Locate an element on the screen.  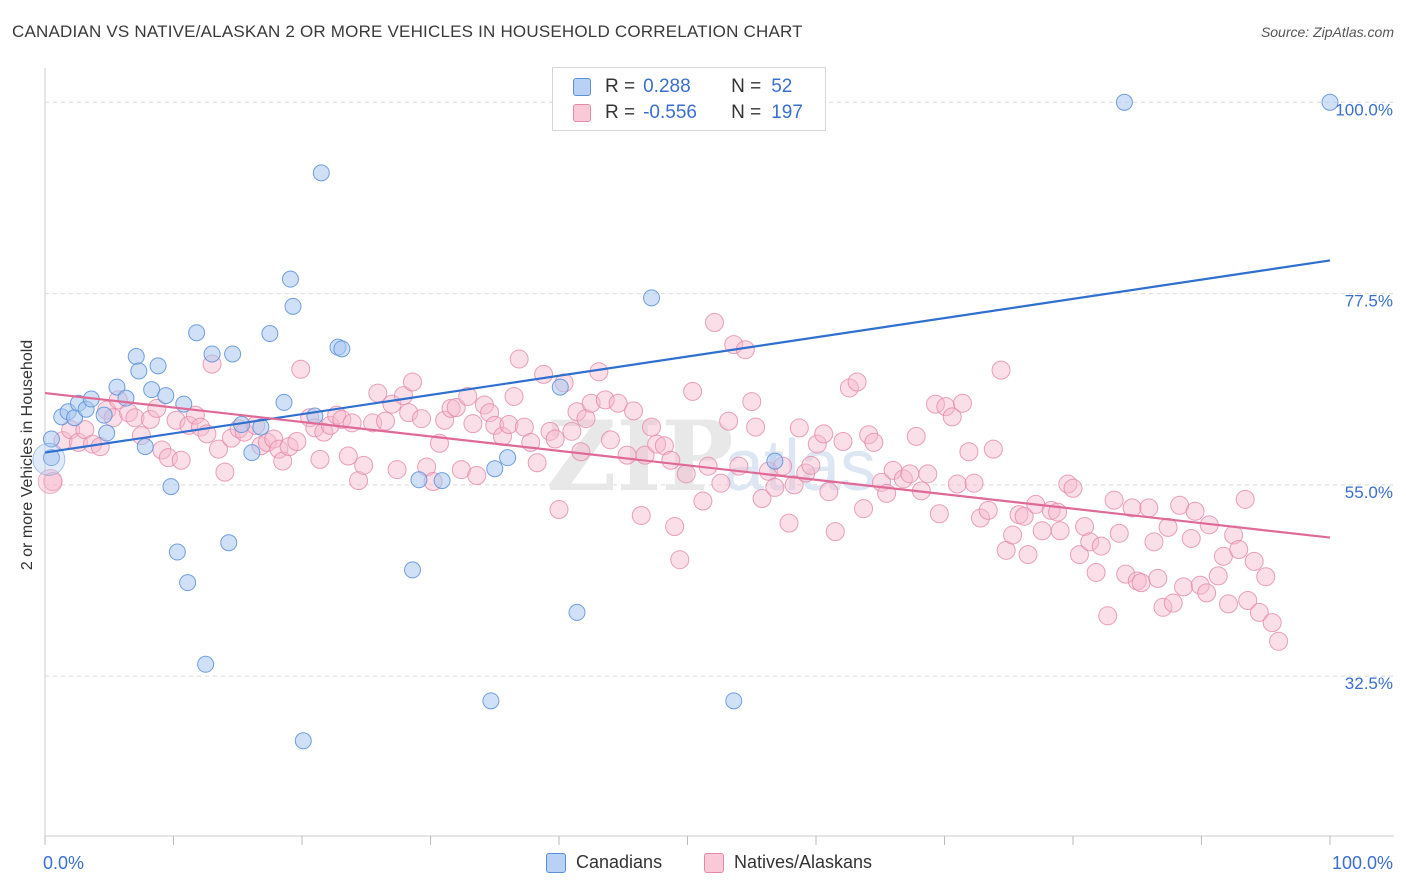
legend-label-canadians: Canadians is located at coordinates (619, 862).